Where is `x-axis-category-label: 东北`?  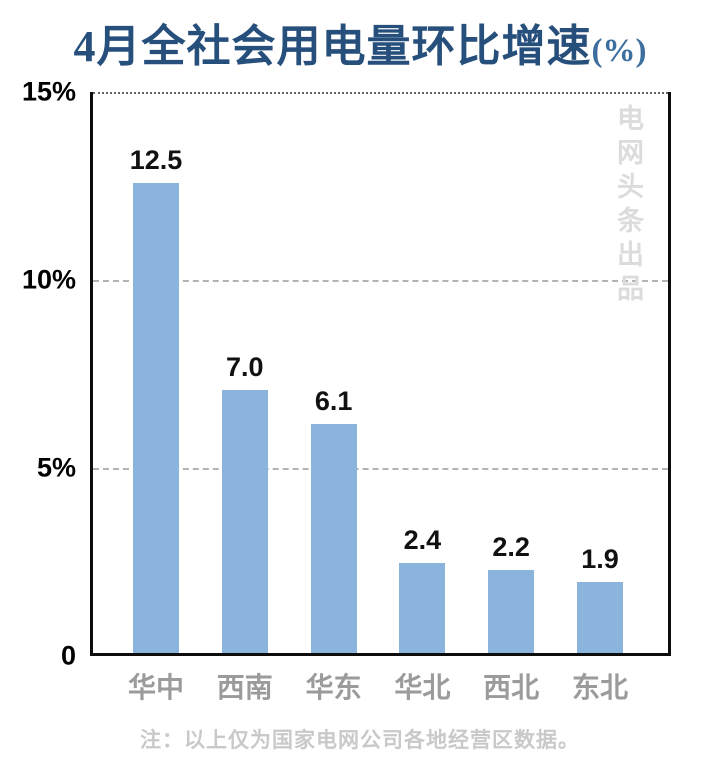 x-axis-category-label: 东北 is located at coordinates (599, 687).